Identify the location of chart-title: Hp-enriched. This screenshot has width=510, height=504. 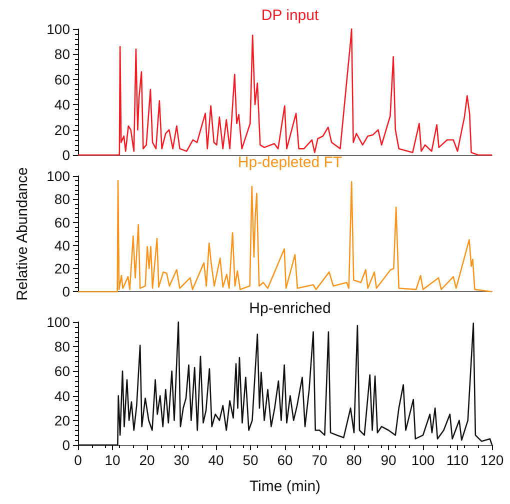
(290, 308).